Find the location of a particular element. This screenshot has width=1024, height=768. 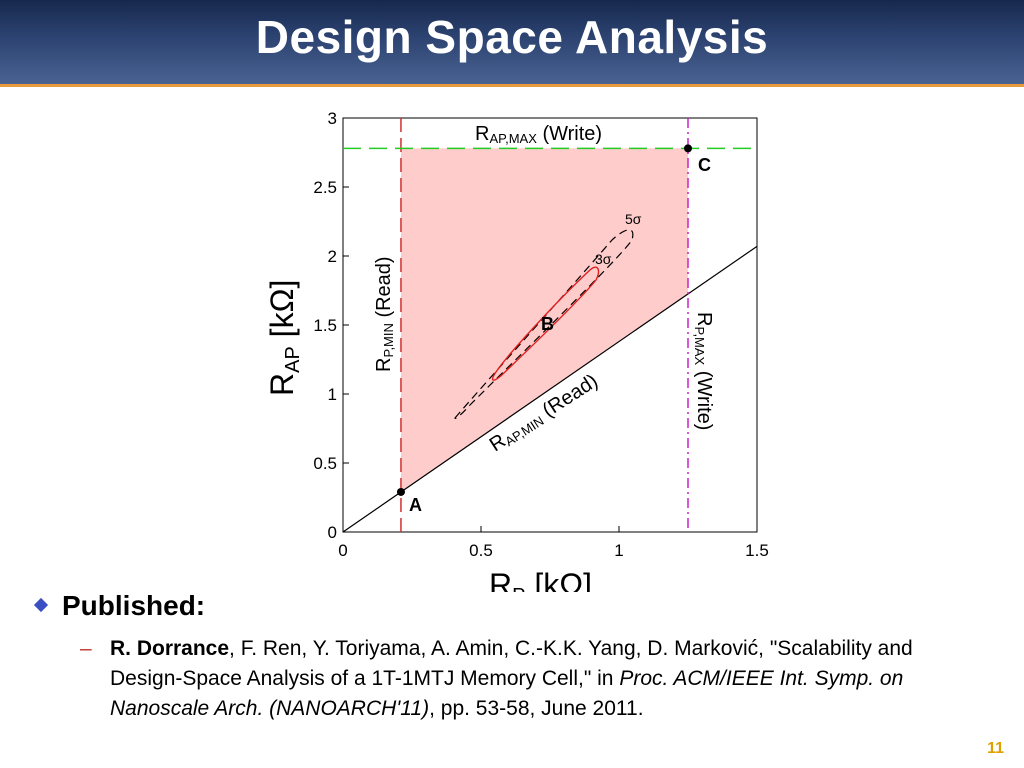

point-a-marker is located at coordinates (400, 491).